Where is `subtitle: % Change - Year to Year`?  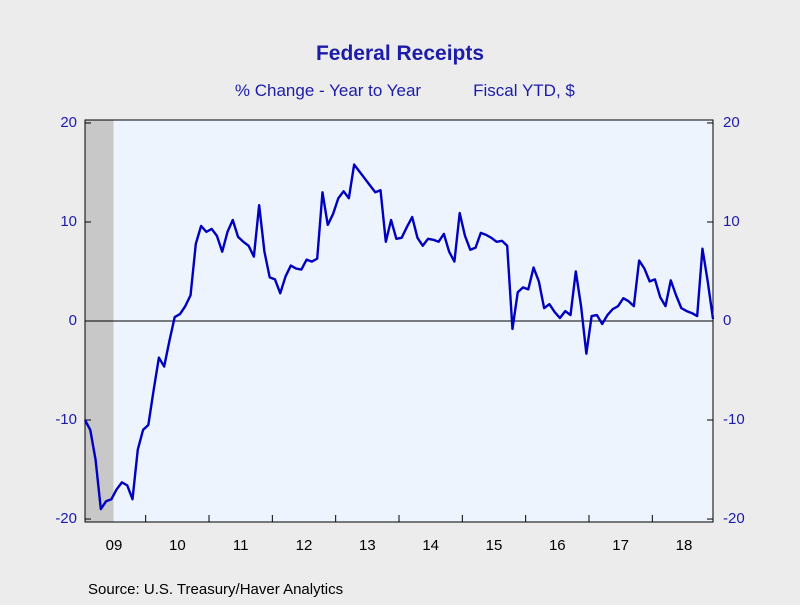 subtitle: % Change - Year to Year is located at coordinates (328, 90).